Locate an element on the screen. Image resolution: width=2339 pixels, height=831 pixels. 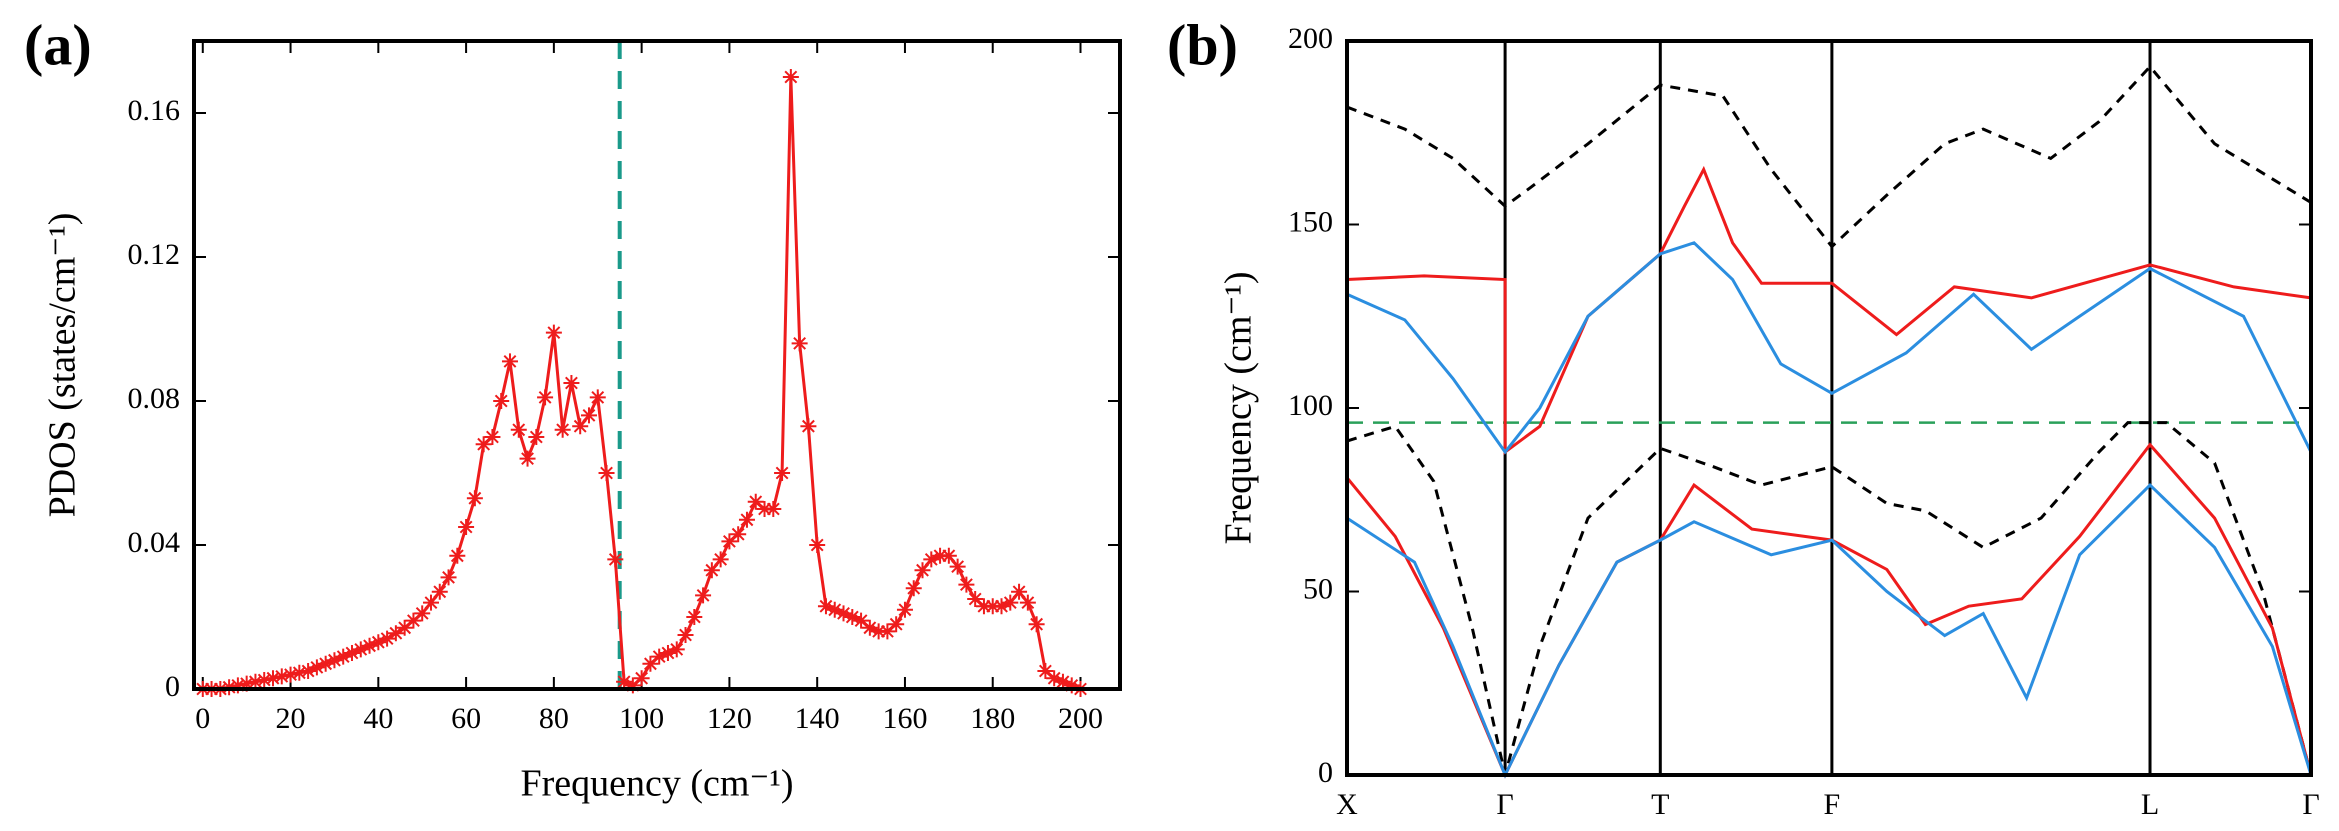
x-tick-label: Γ is located at coordinates (2310, 804).